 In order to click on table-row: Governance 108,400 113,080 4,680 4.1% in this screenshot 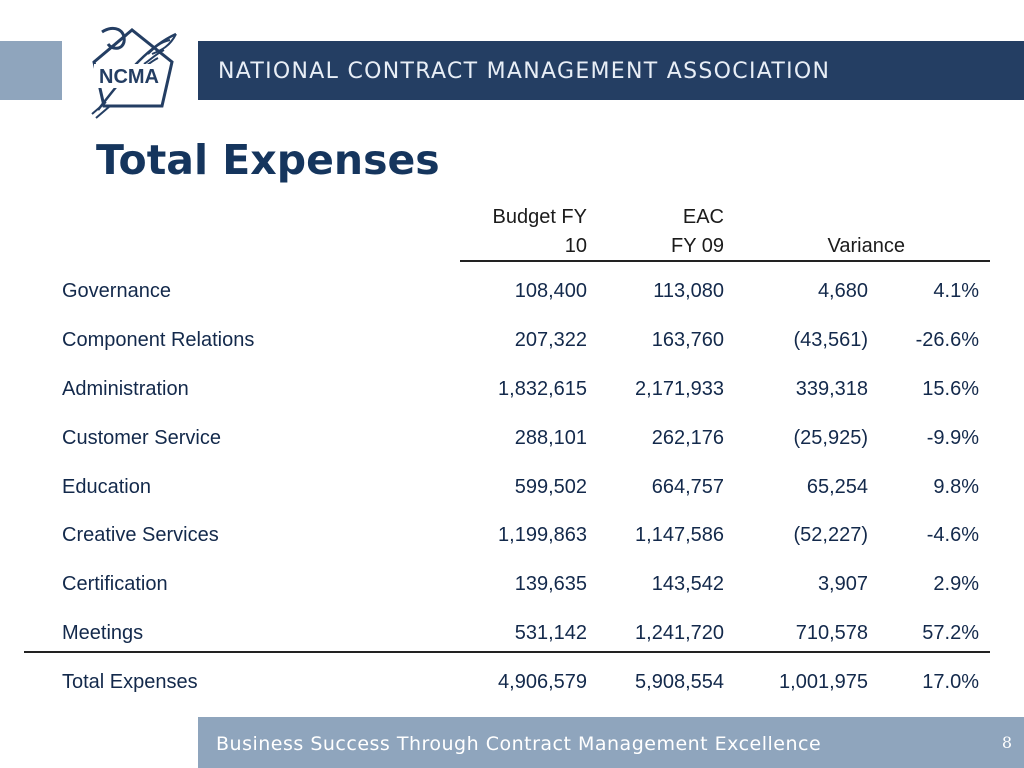, I will do `click(512, 295)`.